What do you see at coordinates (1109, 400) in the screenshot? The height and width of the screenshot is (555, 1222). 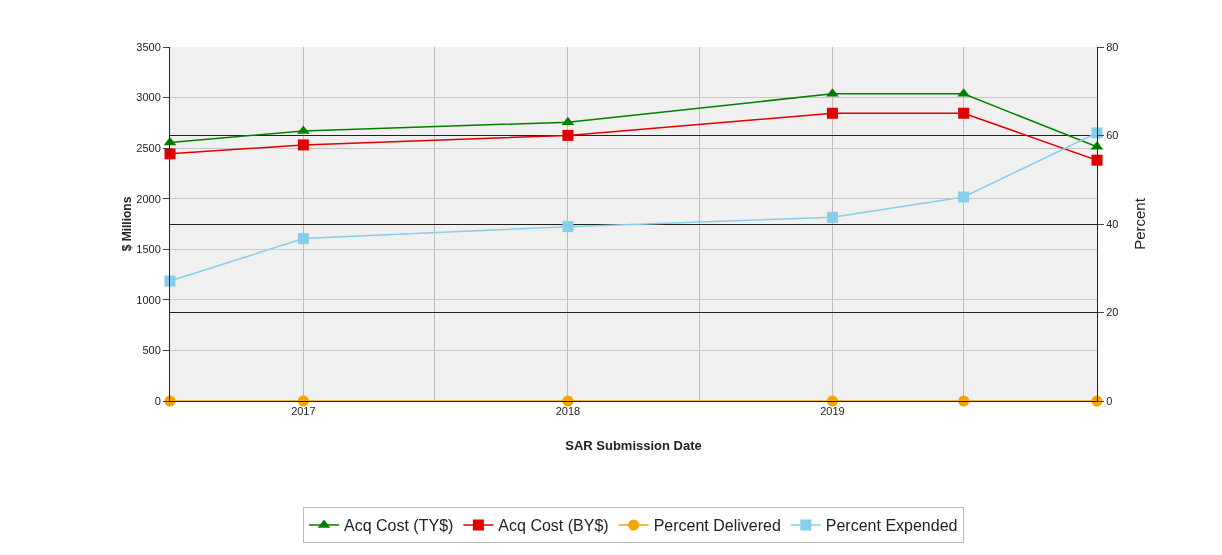 I see `y2-tick-label: 0` at bounding box center [1109, 400].